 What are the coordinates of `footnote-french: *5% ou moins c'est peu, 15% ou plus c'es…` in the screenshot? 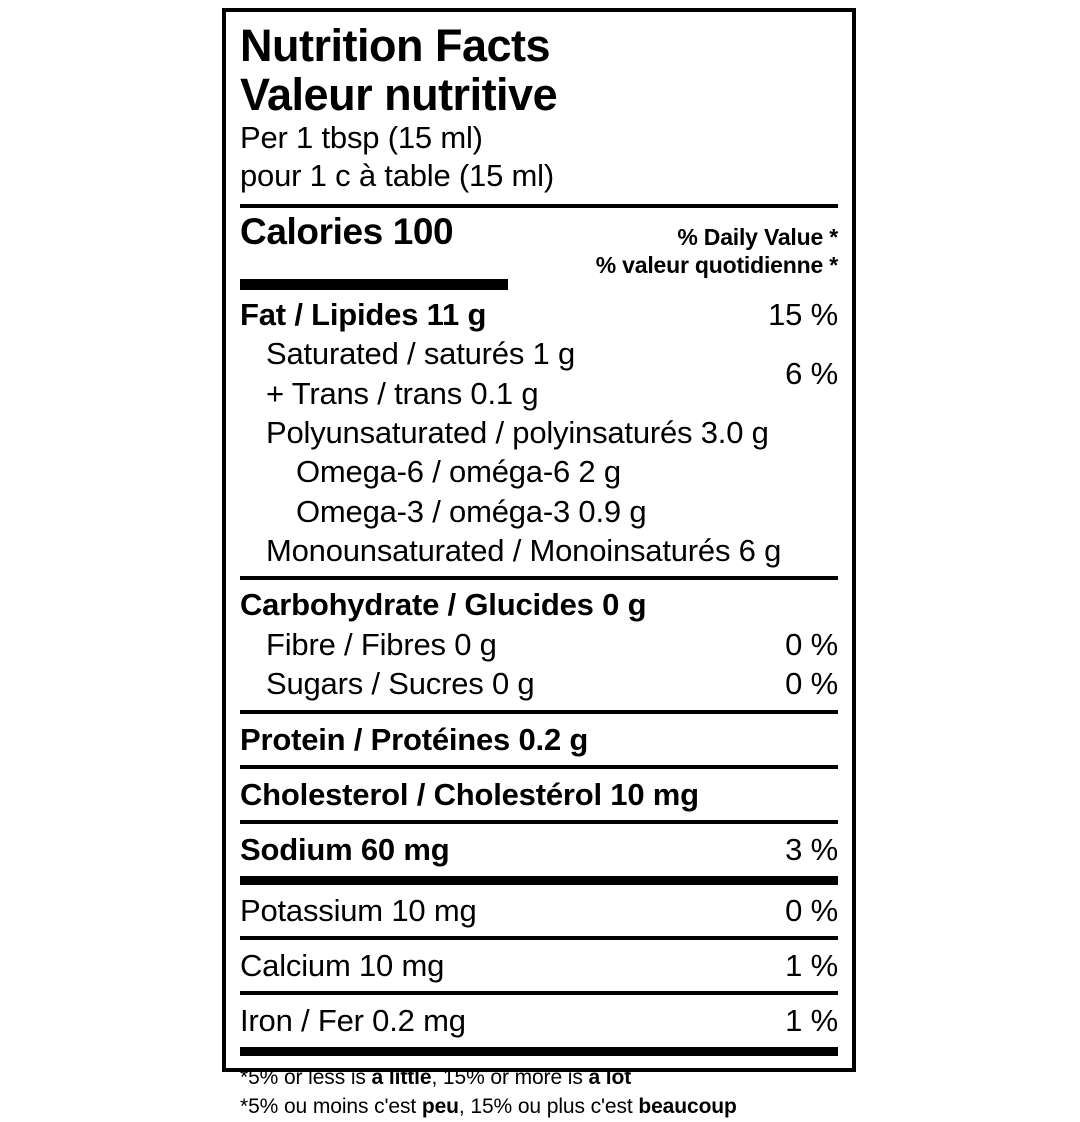 It's located at (539, 1107).